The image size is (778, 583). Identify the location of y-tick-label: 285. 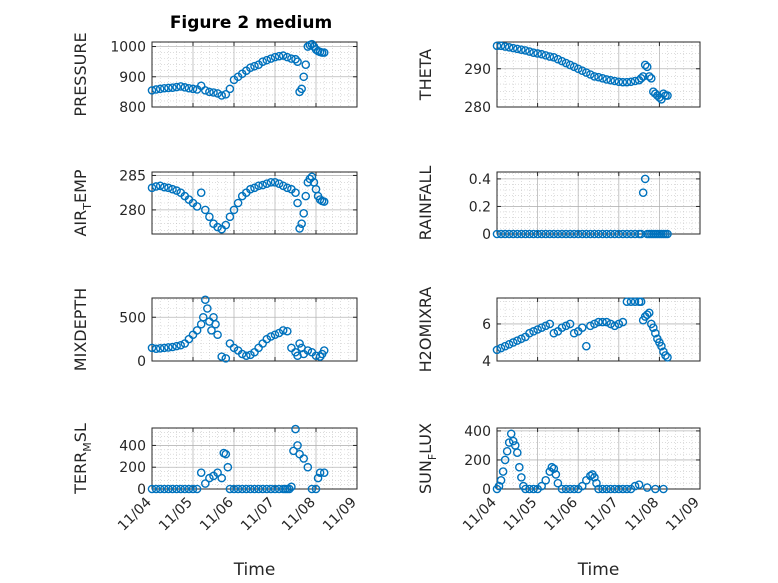
(132, 176).